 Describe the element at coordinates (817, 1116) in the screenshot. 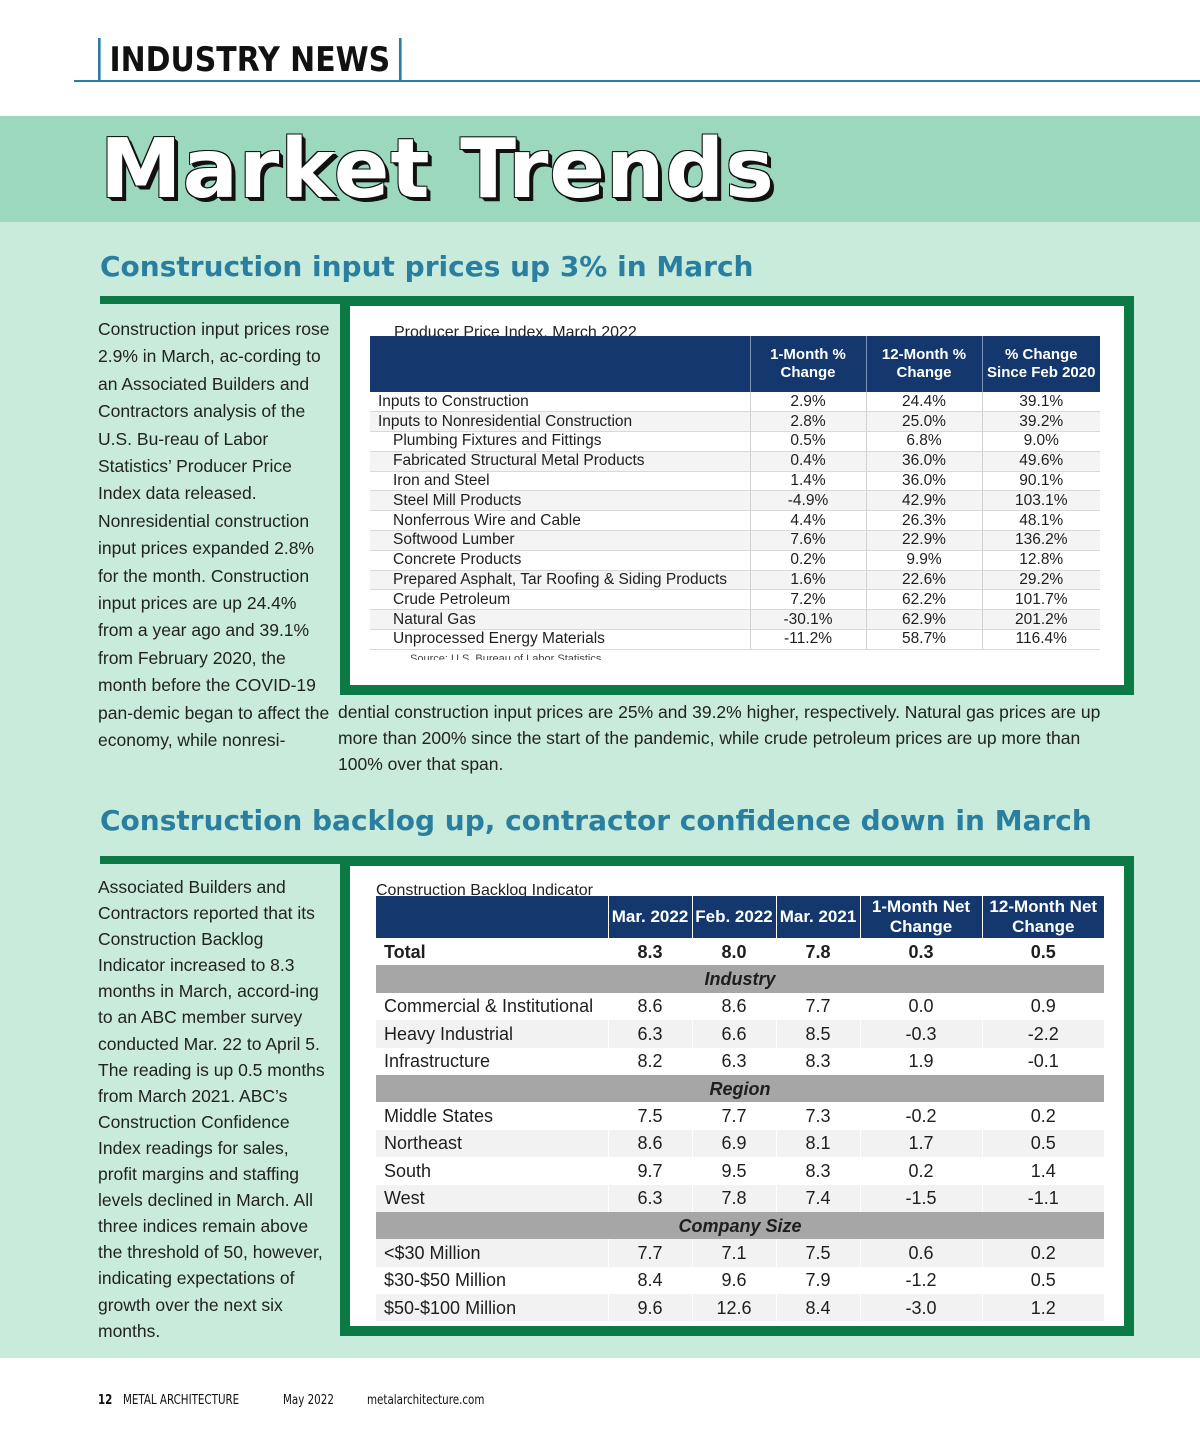

I see `backlog-row-value: 7.3` at that location.